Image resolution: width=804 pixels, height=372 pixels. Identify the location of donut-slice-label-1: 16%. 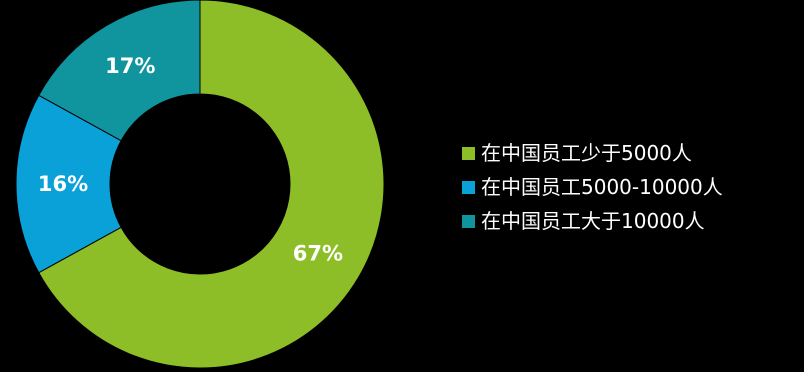
(63, 184).